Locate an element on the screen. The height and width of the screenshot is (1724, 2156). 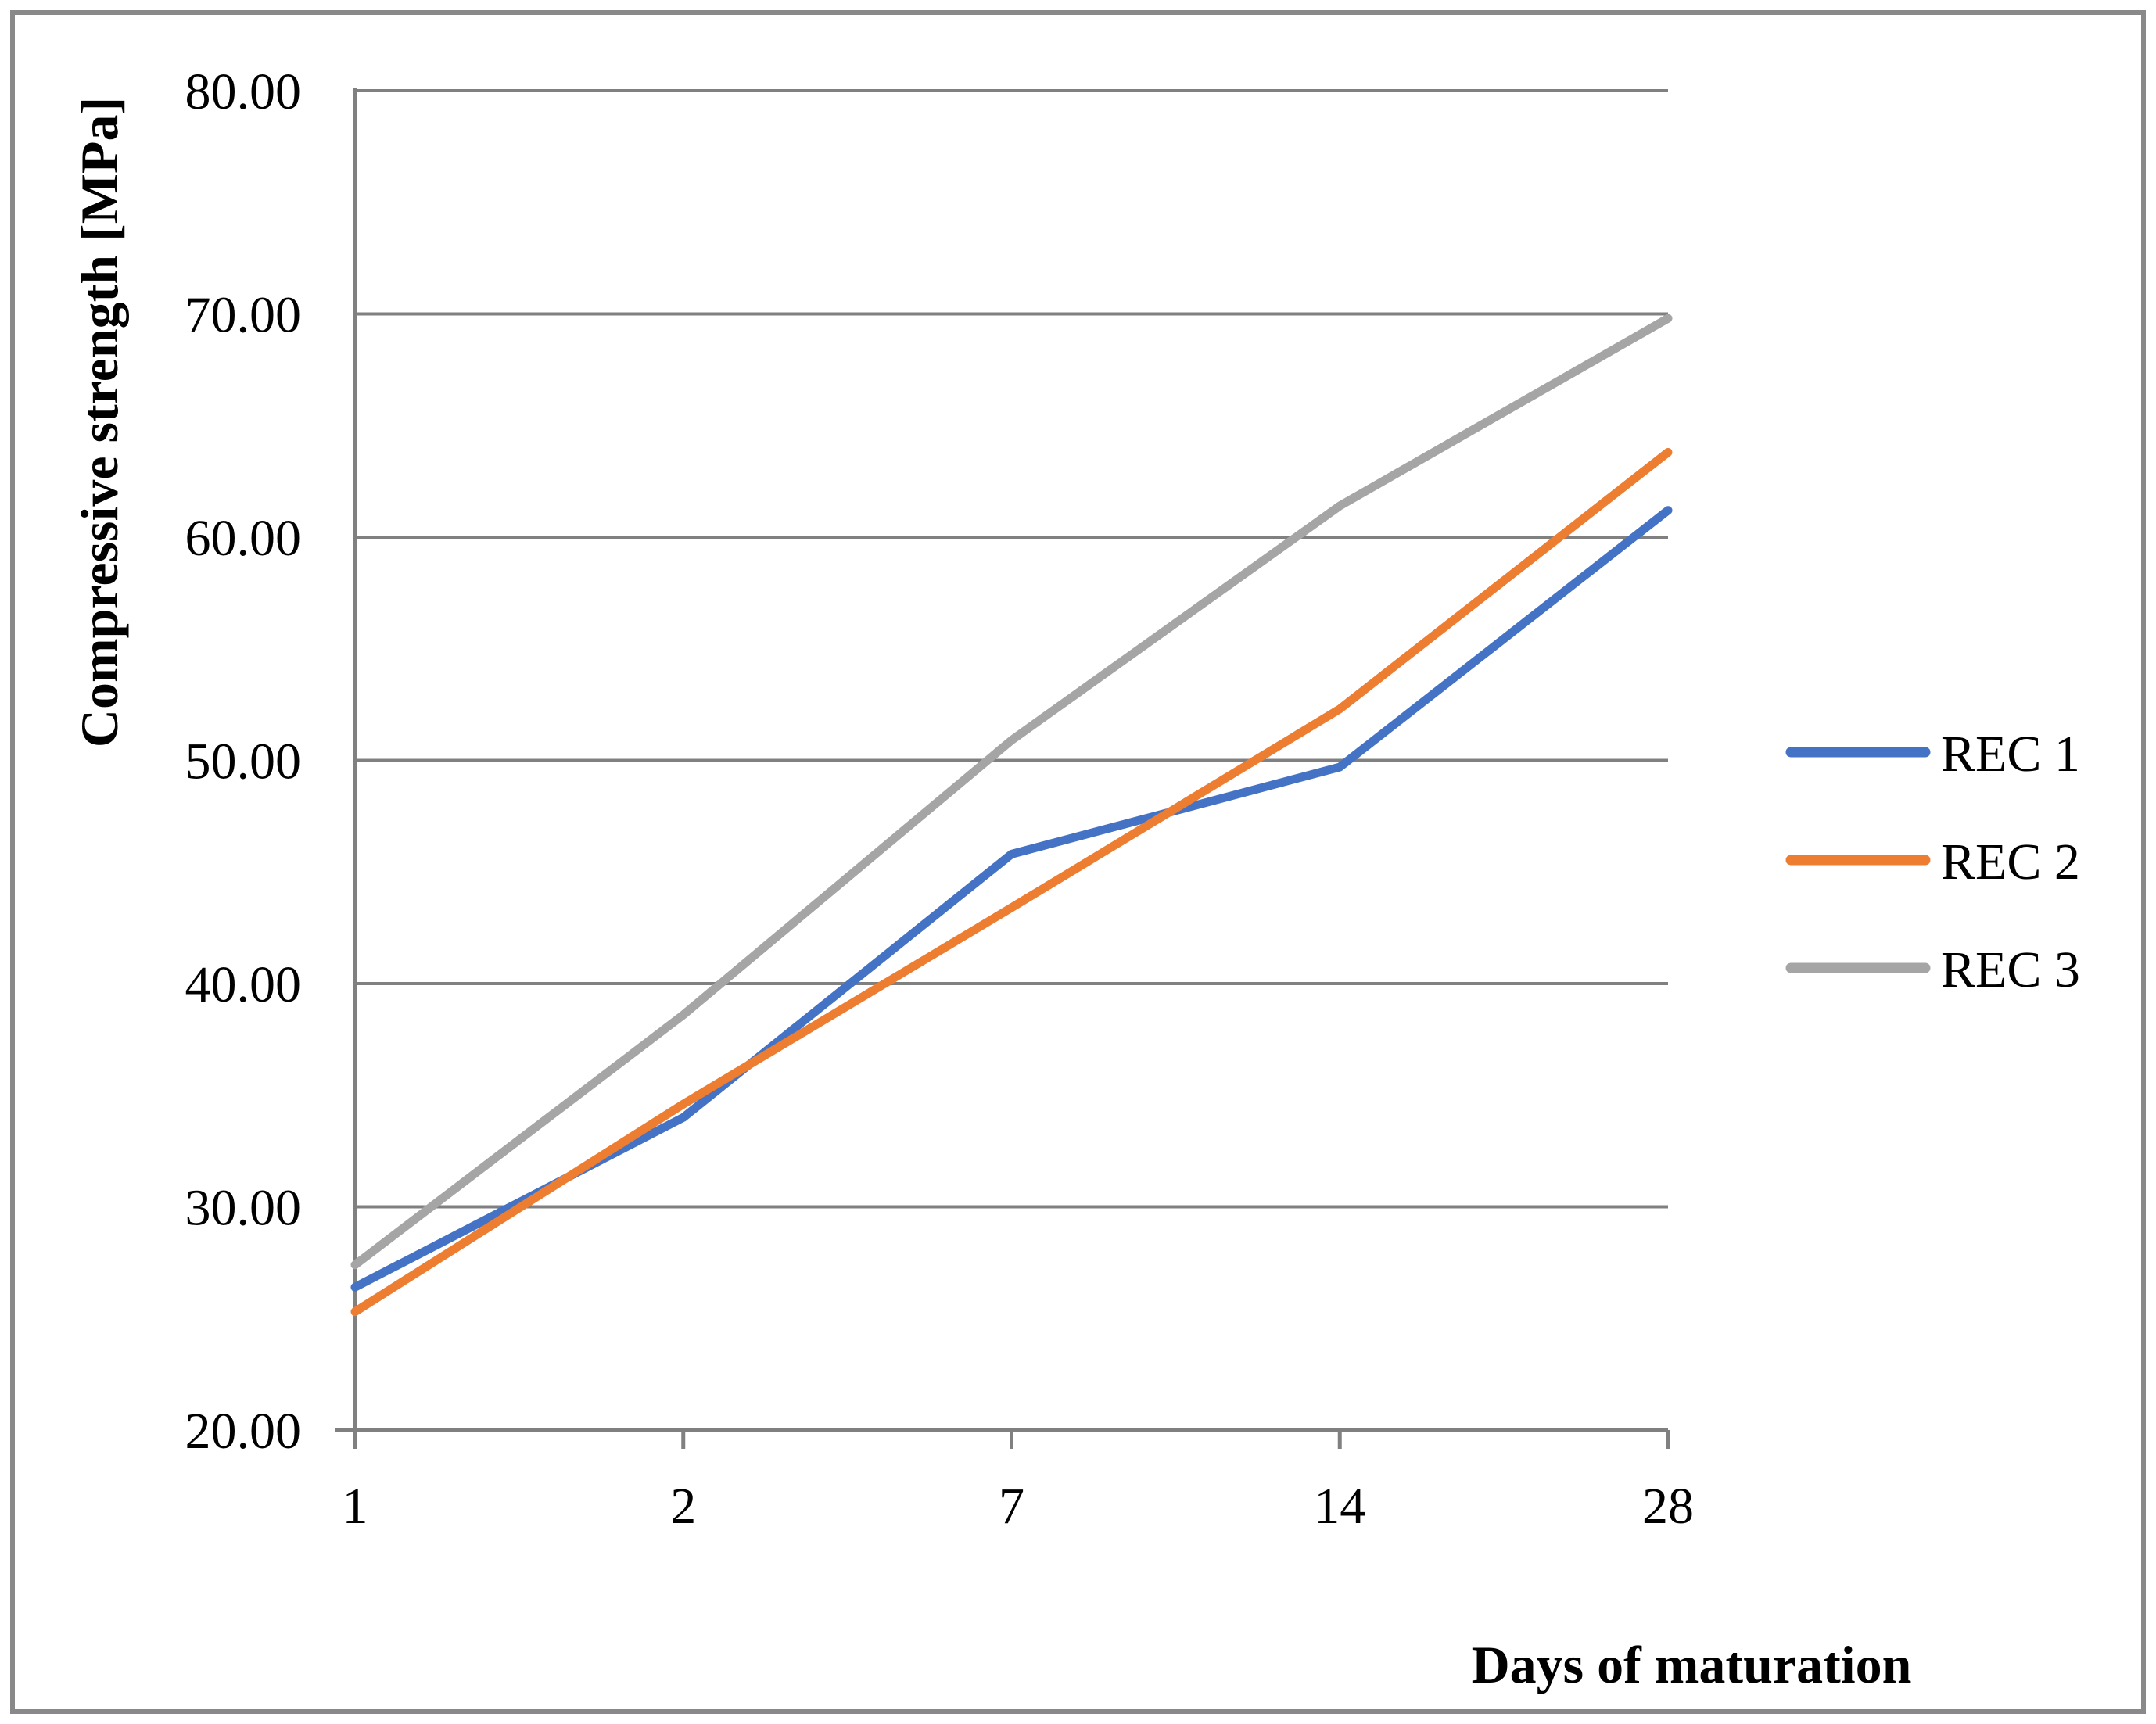
x-tick-label: 28 is located at coordinates (1668, 1506).